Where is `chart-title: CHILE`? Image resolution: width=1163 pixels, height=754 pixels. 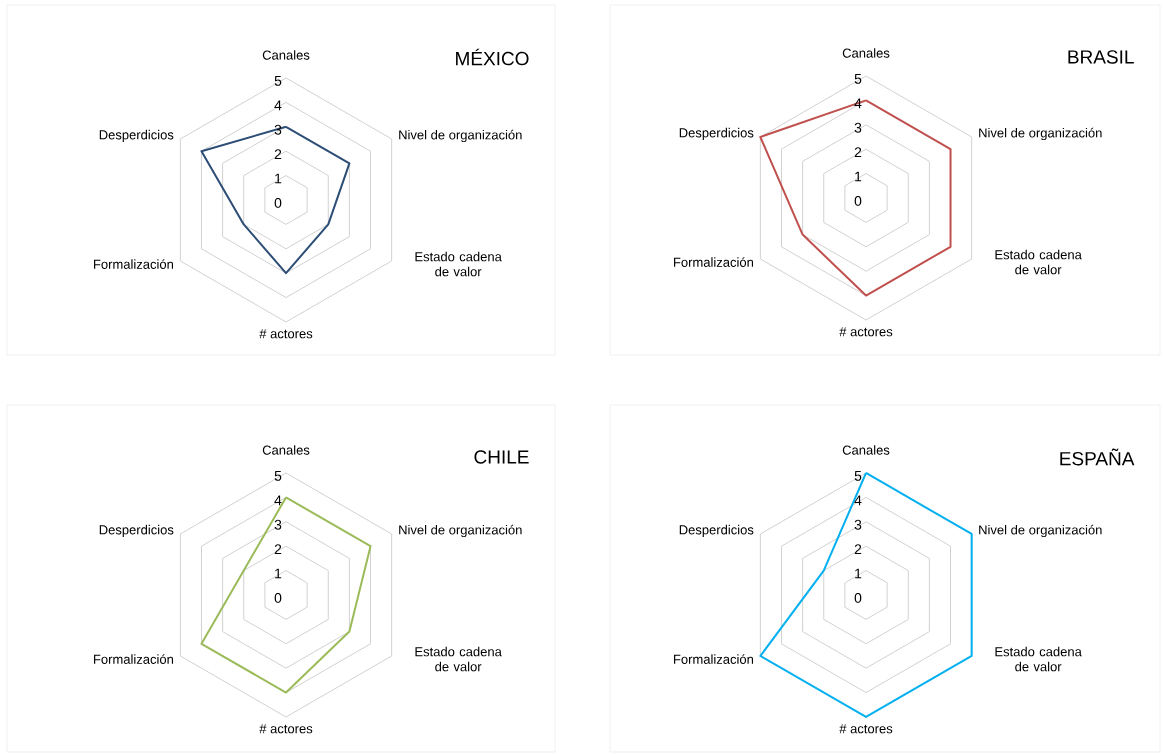
chart-title: CHILE is located at coordinates (501, 457).